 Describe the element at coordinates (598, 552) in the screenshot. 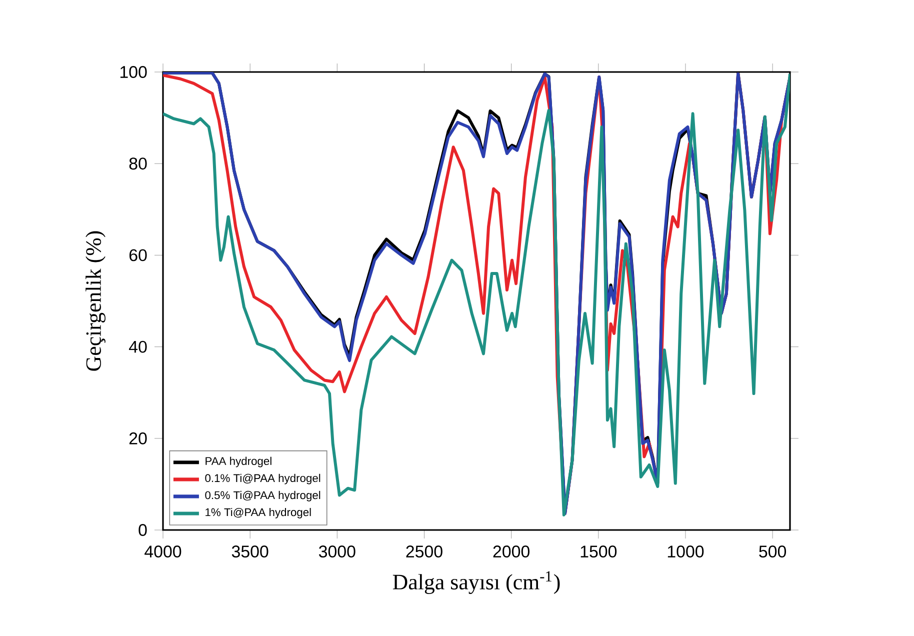

I see `x-tick-label: 1500` at that location.